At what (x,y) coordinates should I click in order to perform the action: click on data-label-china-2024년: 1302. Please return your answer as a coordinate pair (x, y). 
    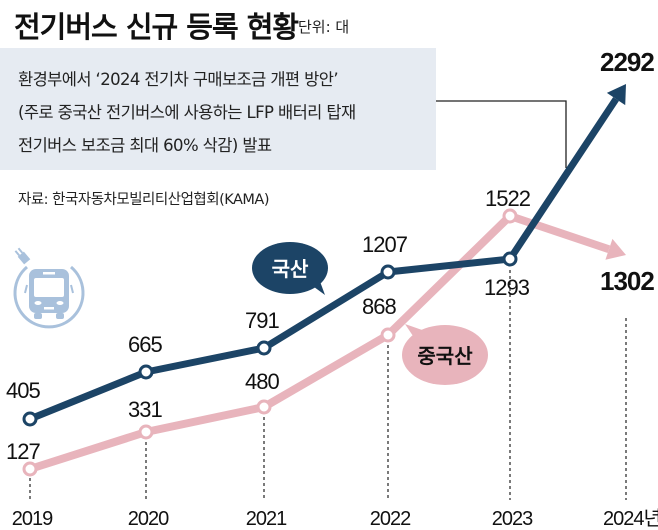
    Looking at the image, I should click on (627, 281).